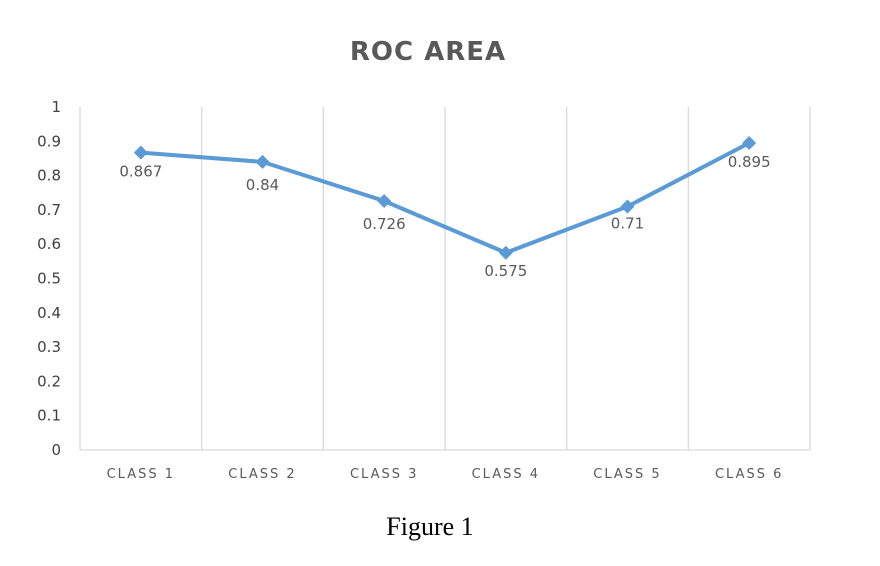  Describe the element at coordinates (627, 223) in the screenshot. I see `data-label: 0.71` at that location.